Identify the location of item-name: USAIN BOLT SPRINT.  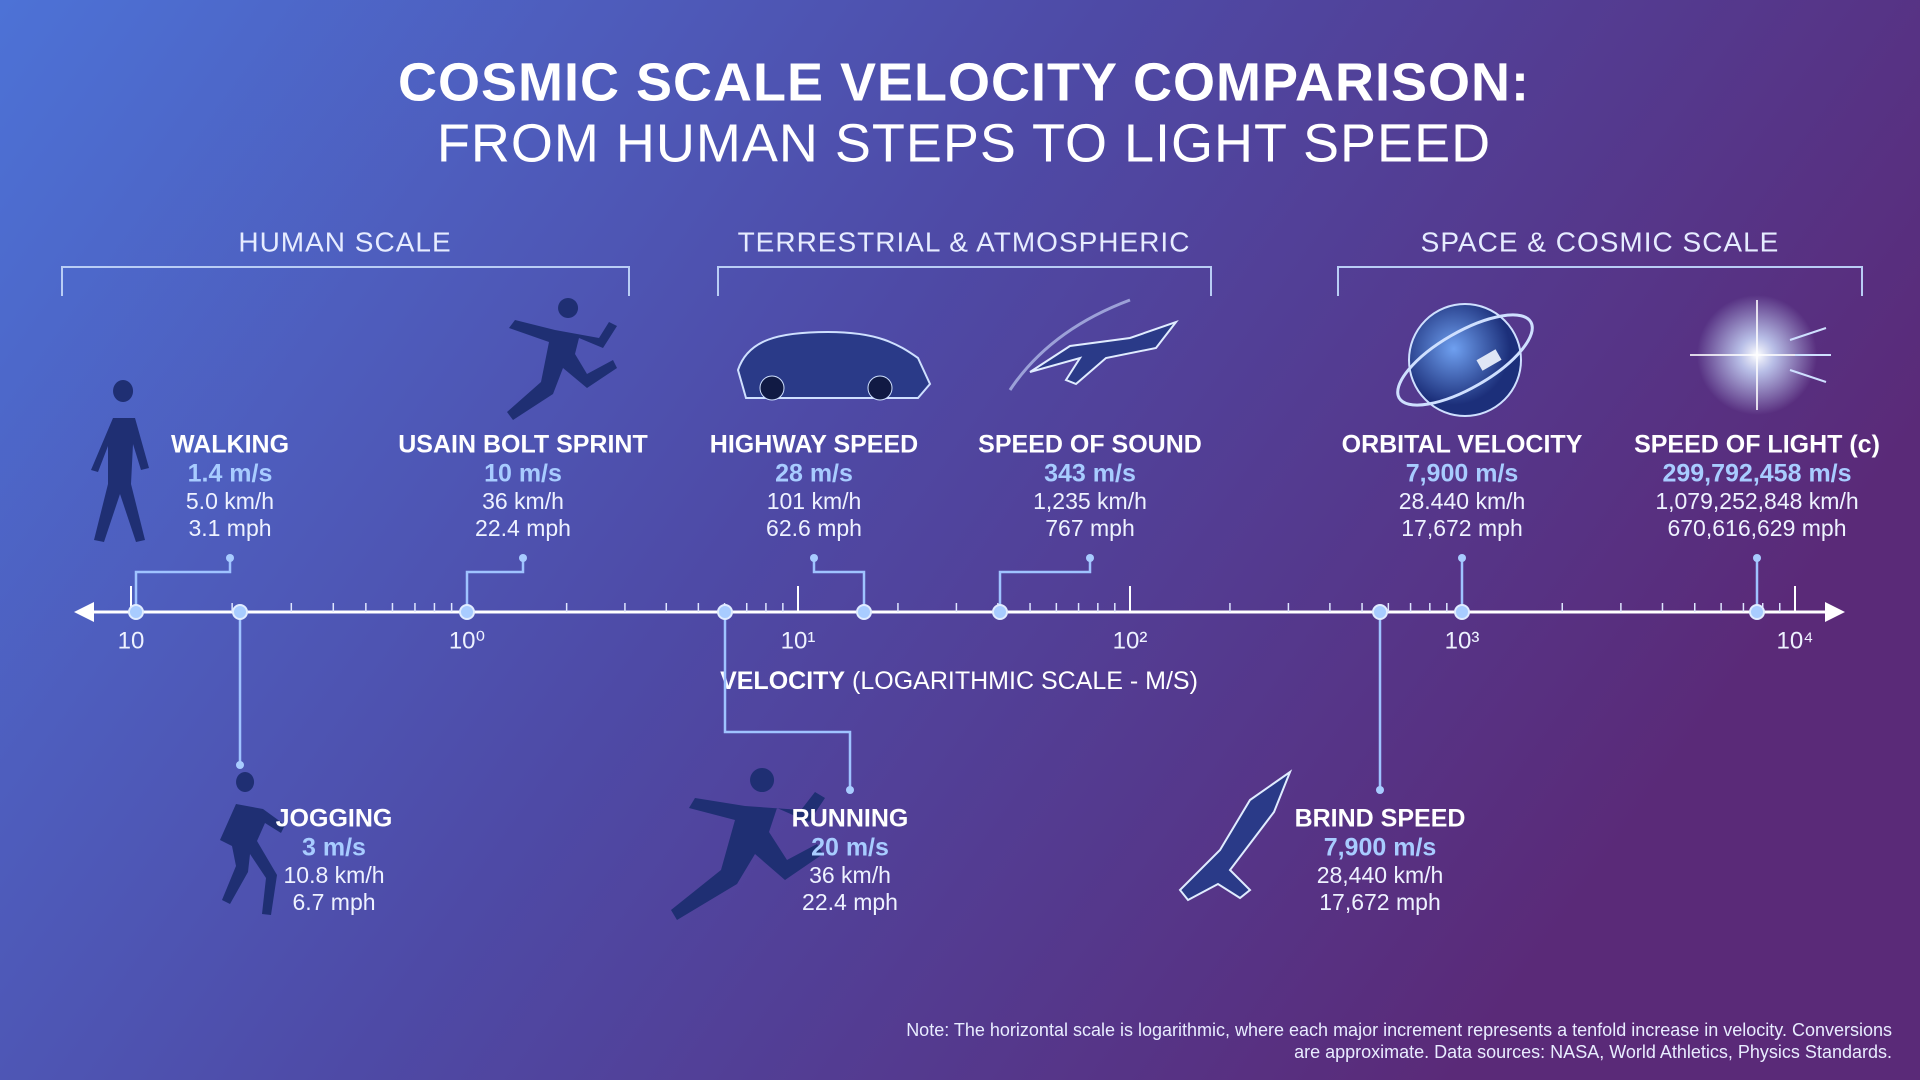
(523, 445).